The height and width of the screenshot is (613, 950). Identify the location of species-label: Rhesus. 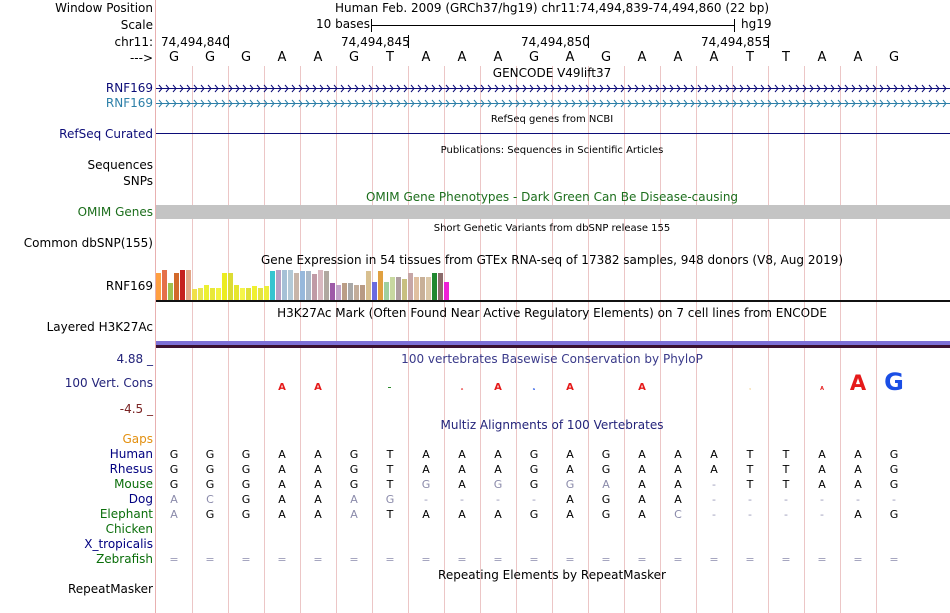
(131, 469).